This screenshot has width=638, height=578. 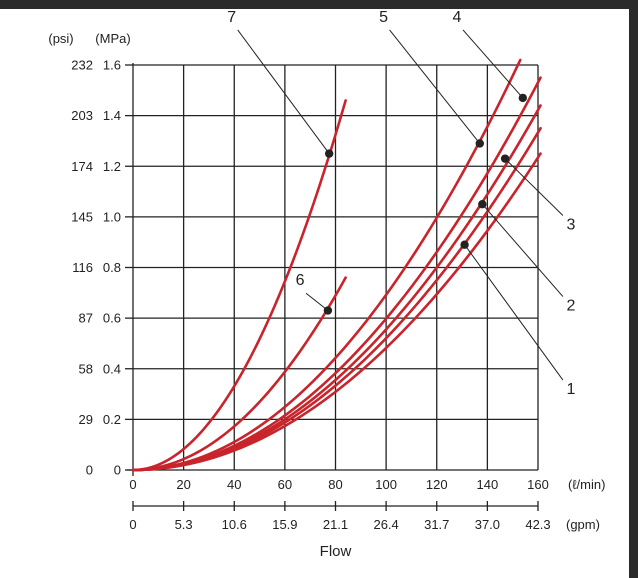 I want to click on y-tick-label-psi: 87, so click(x=86, y=318).